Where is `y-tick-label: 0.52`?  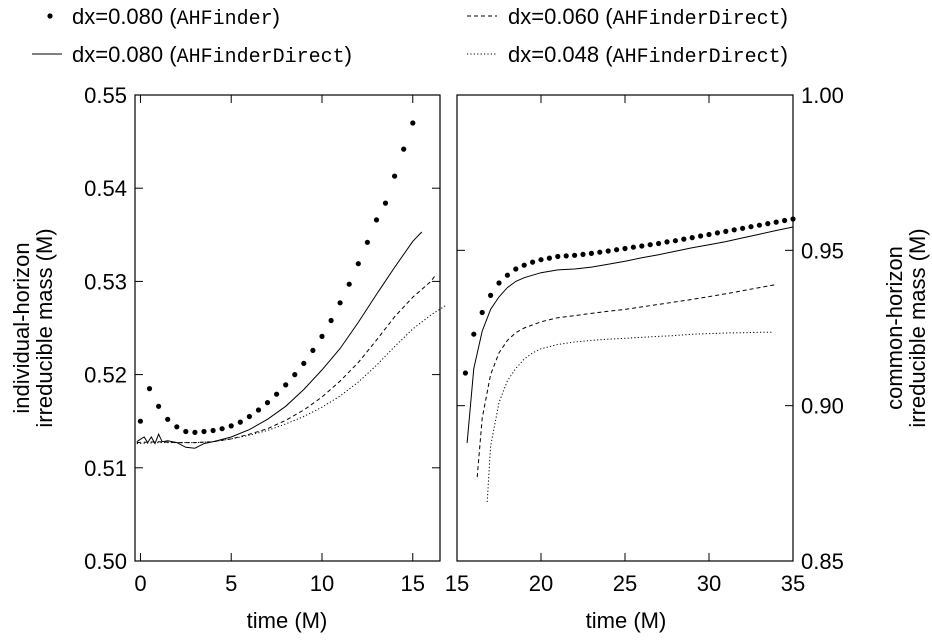 y-tick-label: 0.52 is located at coordinates (105, 375).